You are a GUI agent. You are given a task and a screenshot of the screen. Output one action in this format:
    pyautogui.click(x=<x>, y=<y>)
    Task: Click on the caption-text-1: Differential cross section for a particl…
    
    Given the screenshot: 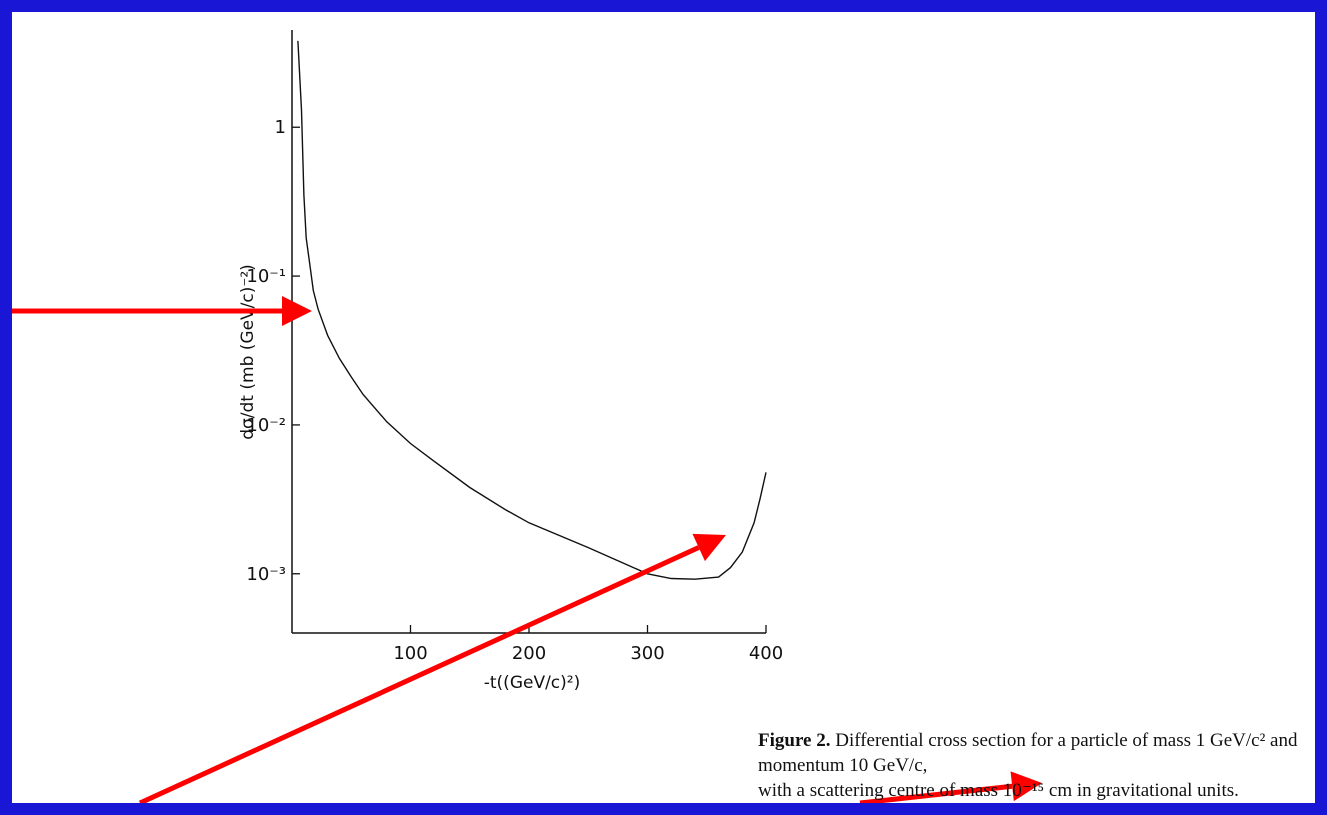 What is the action you would take?
    pyautogui.click(x=1028, y=753)
    